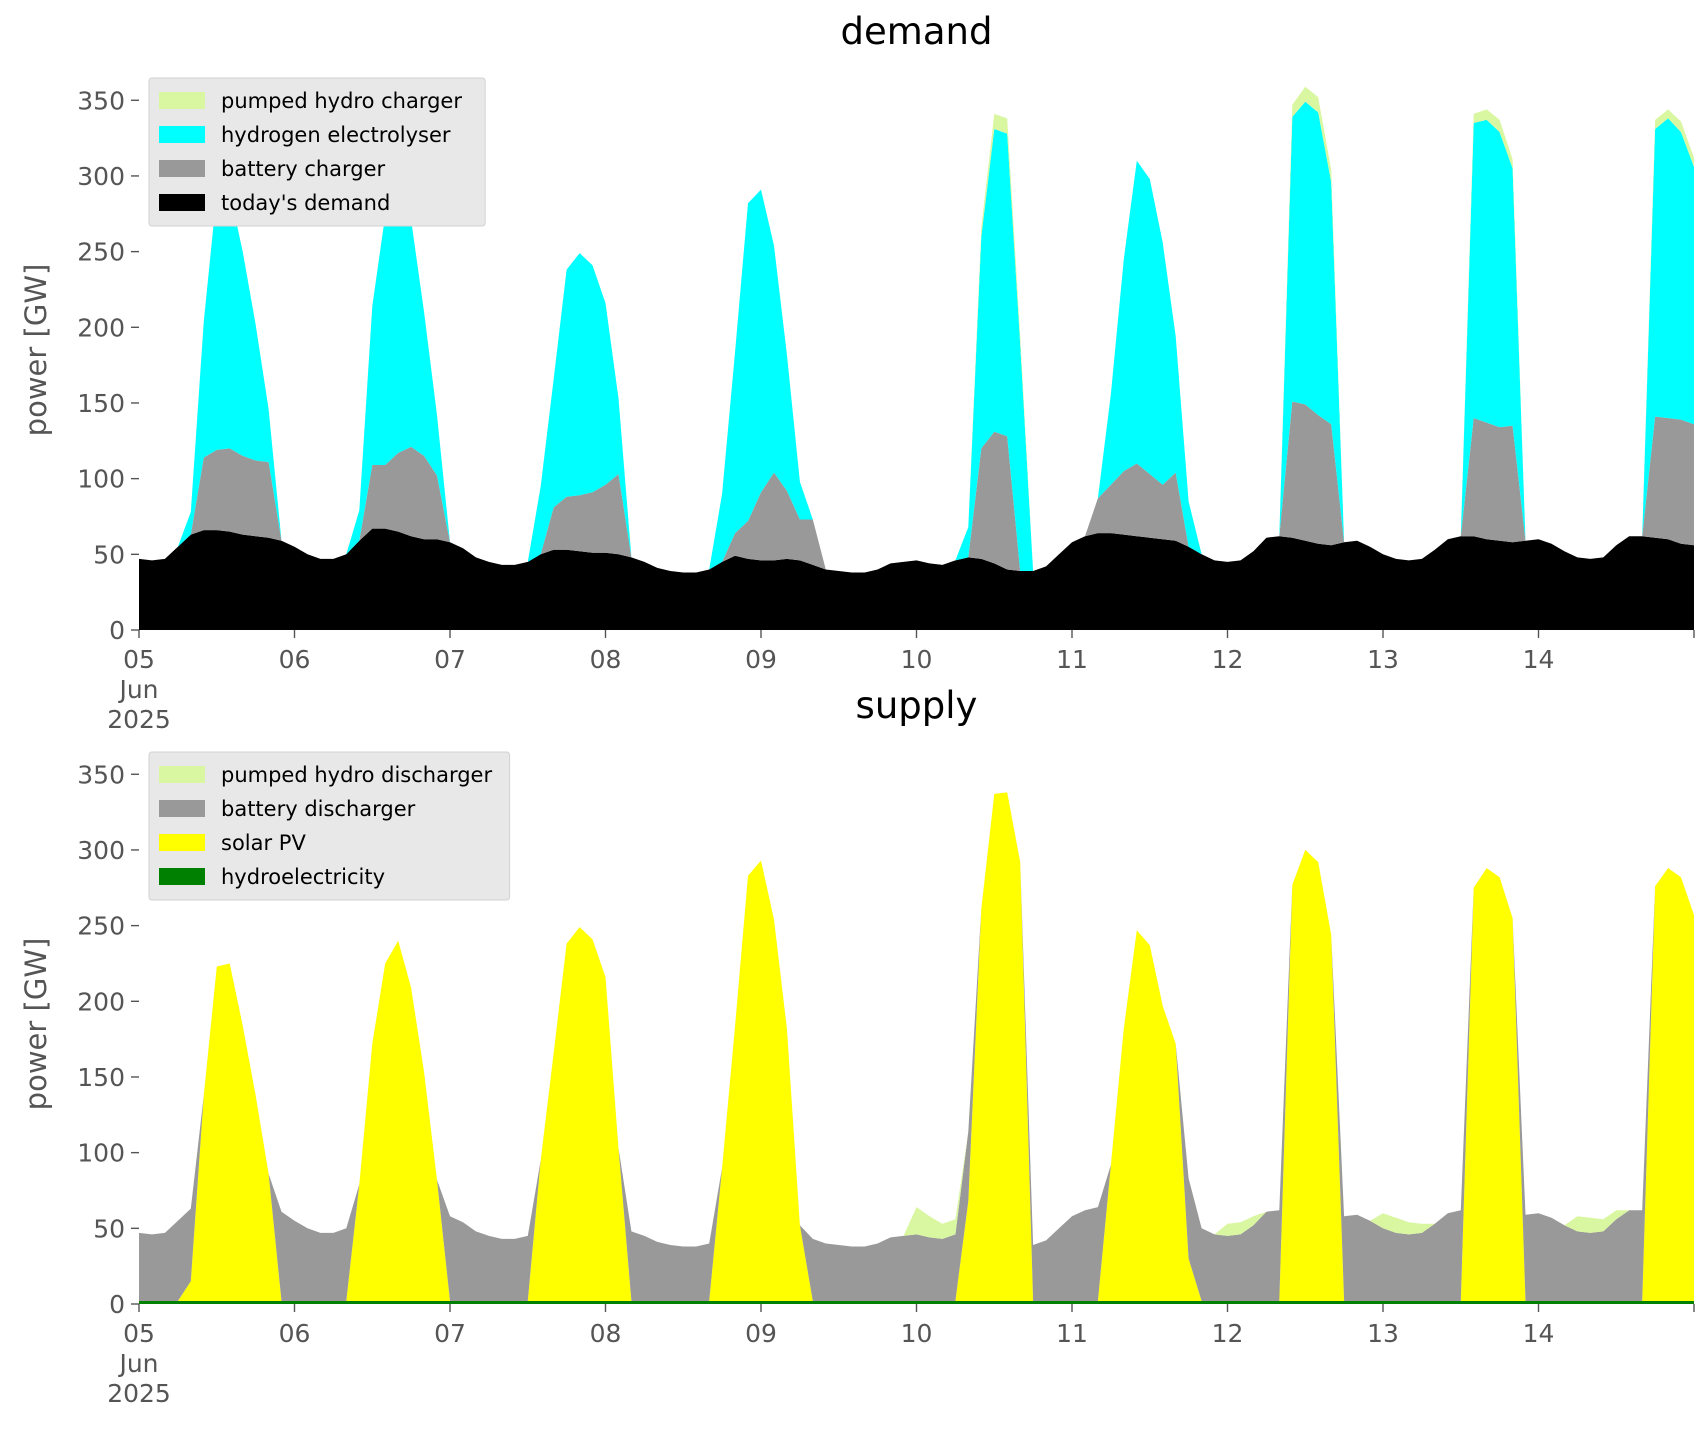 The width and height of the screenshot is (1706, 1431). I want to click on chart-title: demand, so click(917, 31).